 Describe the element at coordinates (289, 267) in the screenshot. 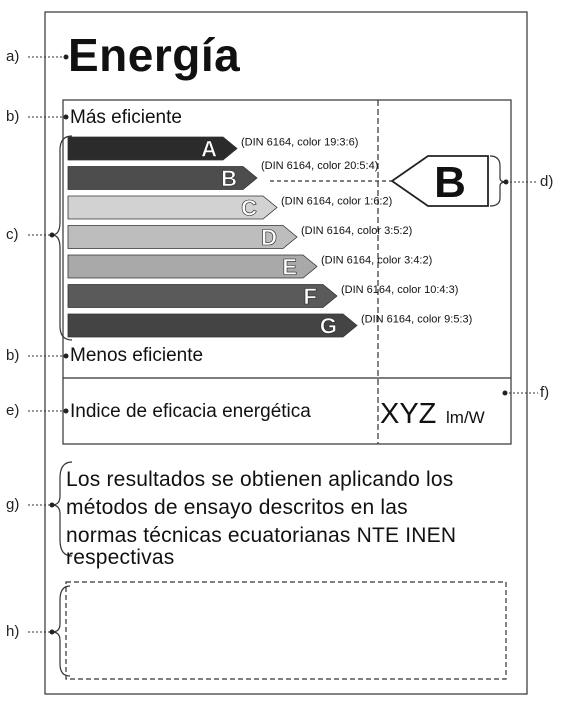

I see `class-letter-e: E` at that location.